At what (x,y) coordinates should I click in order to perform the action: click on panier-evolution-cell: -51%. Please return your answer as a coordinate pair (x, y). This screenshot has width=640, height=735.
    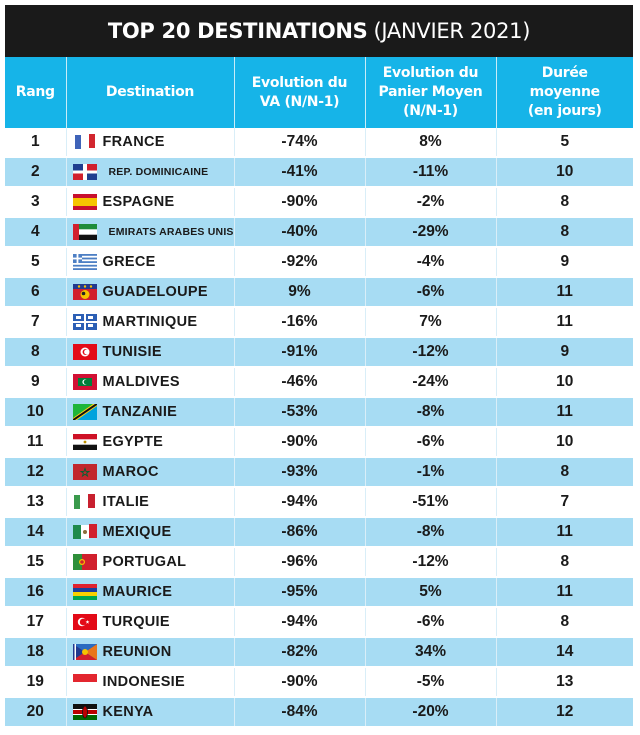
    Looking at the image, I should click on (430, 502).